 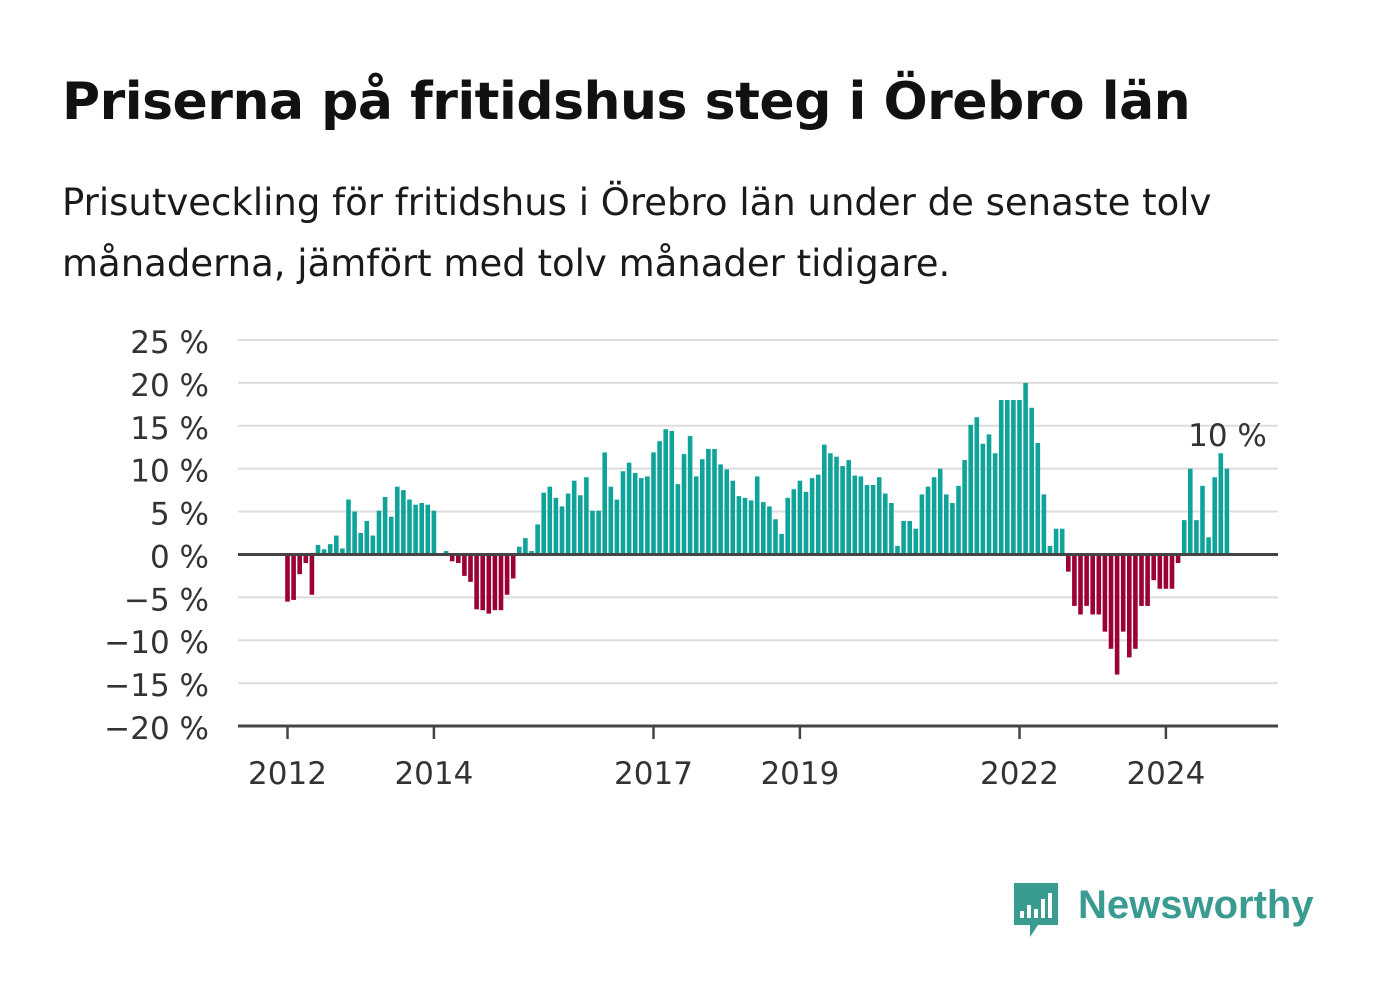 What do you see at coordinates (166, 600) in the screenshot?
I see `y-tick-label: −5 %` at bounding box center [166, 600].